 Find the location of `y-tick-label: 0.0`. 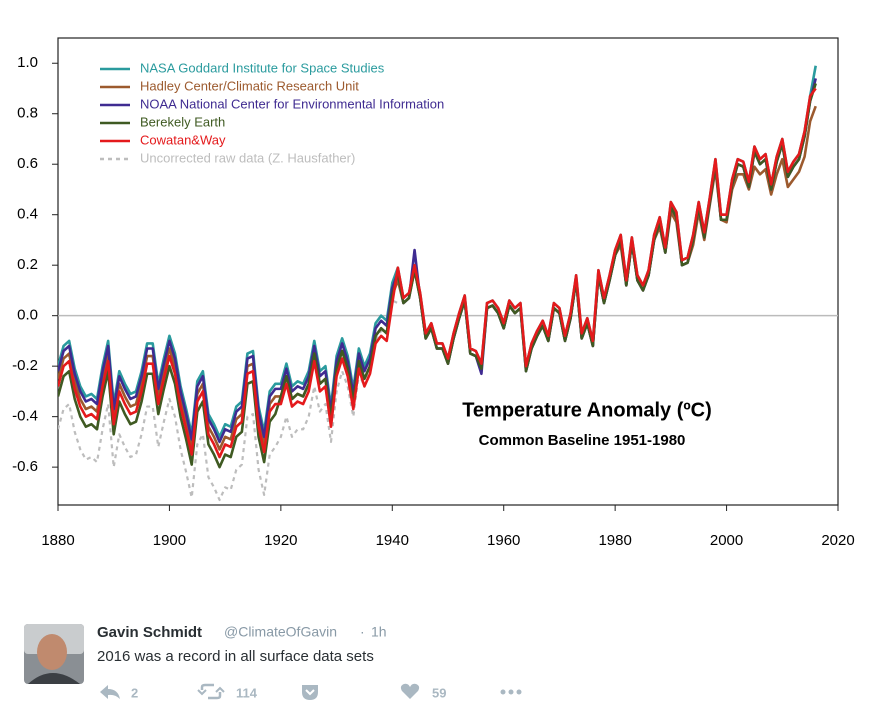

y-tick-label: 0.0 is located at coordinates (27, 315).